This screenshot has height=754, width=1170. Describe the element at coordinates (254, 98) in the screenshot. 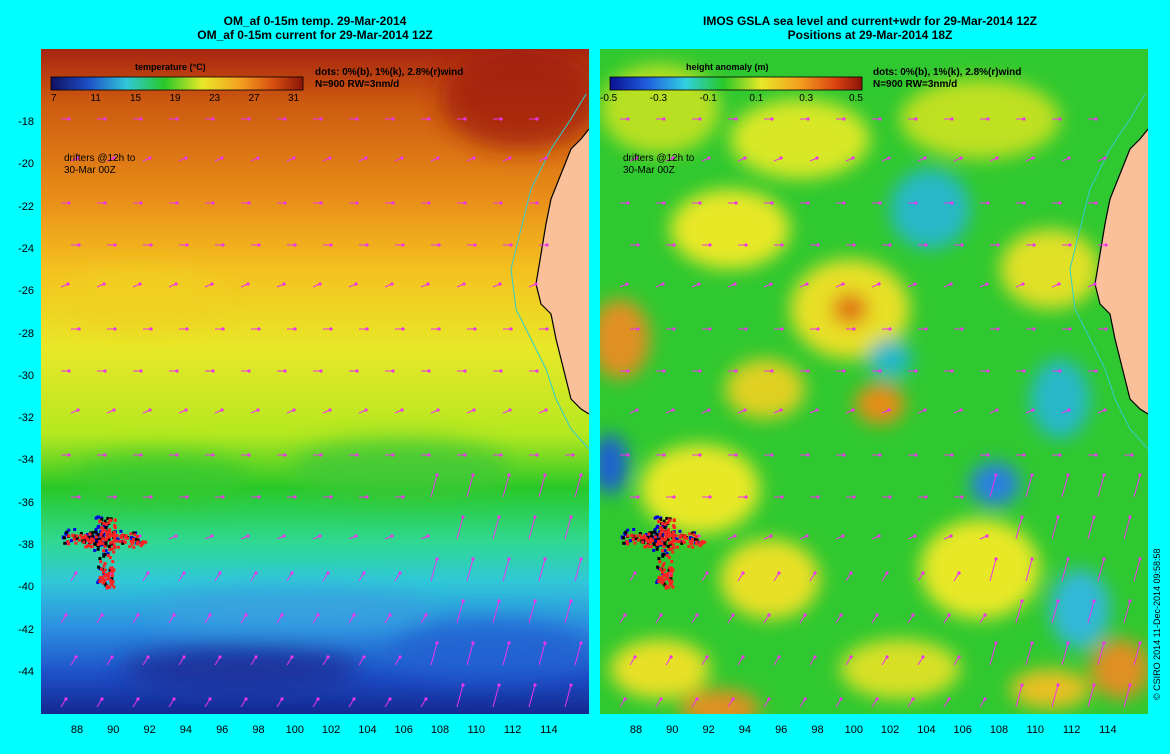

I see `colorbar-tick-label: 27` at that location.